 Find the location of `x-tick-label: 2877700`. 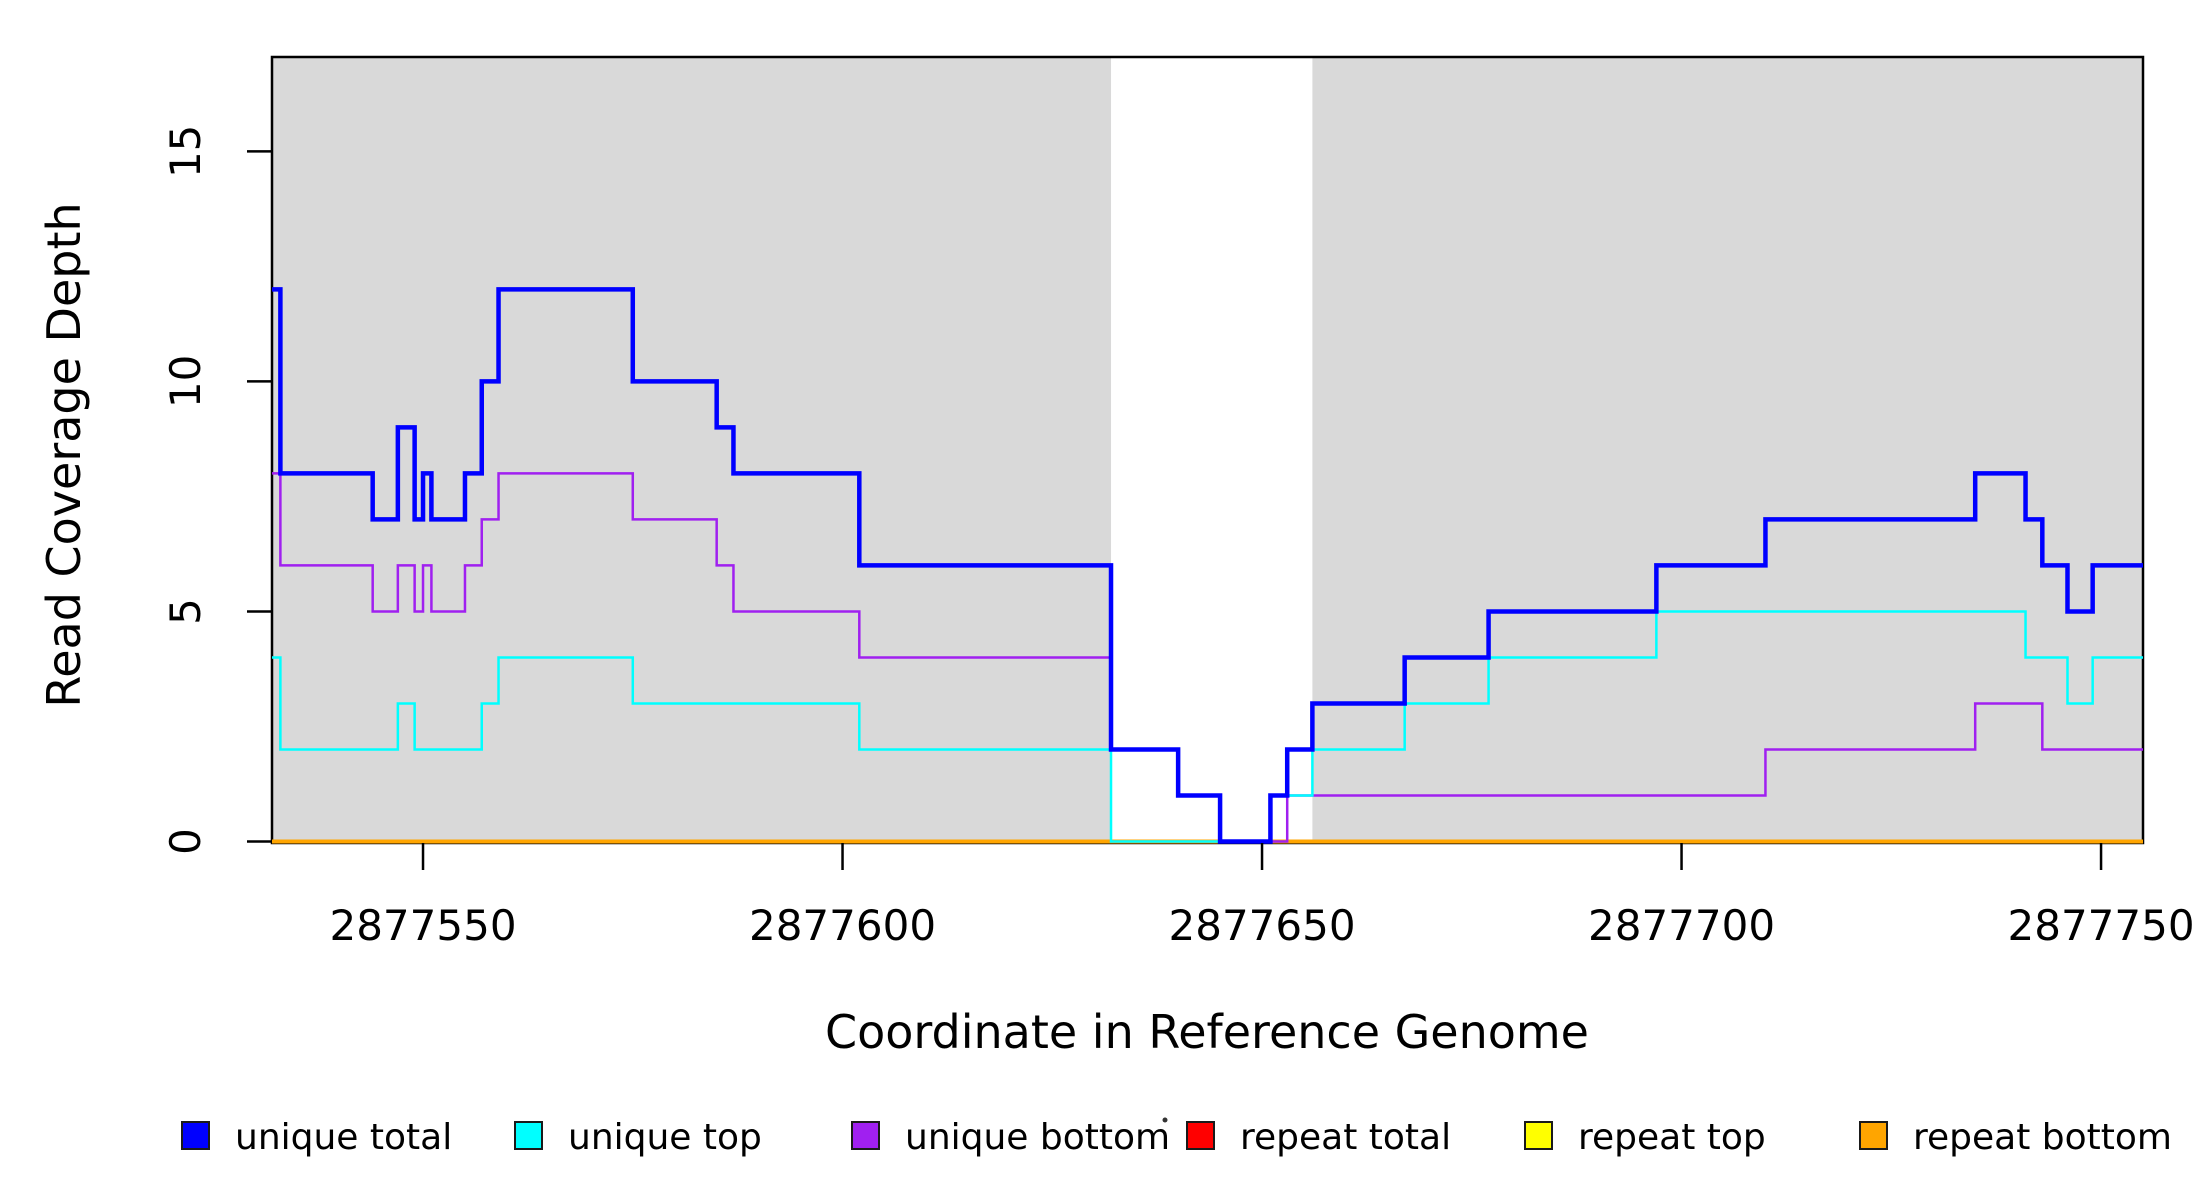

x-tick-label: 2877700 is located at coordinates (1681, 925).